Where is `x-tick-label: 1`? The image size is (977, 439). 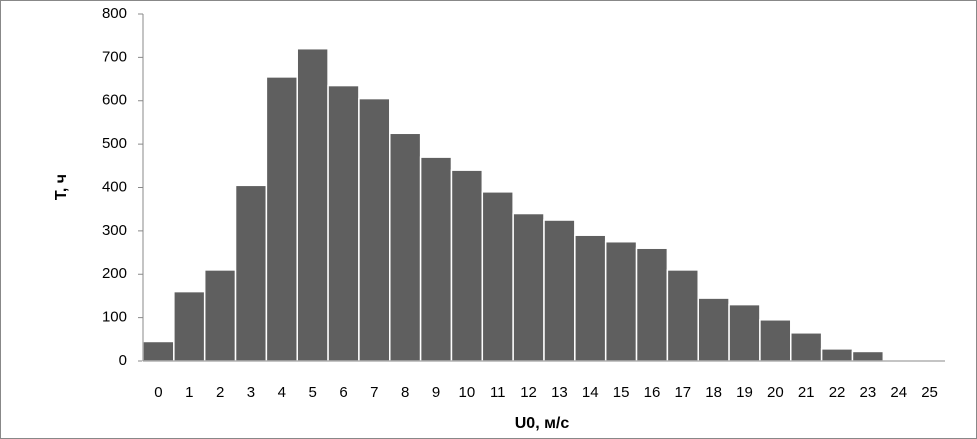 x-tick-label: 1 is located at coordinates (189, 392).